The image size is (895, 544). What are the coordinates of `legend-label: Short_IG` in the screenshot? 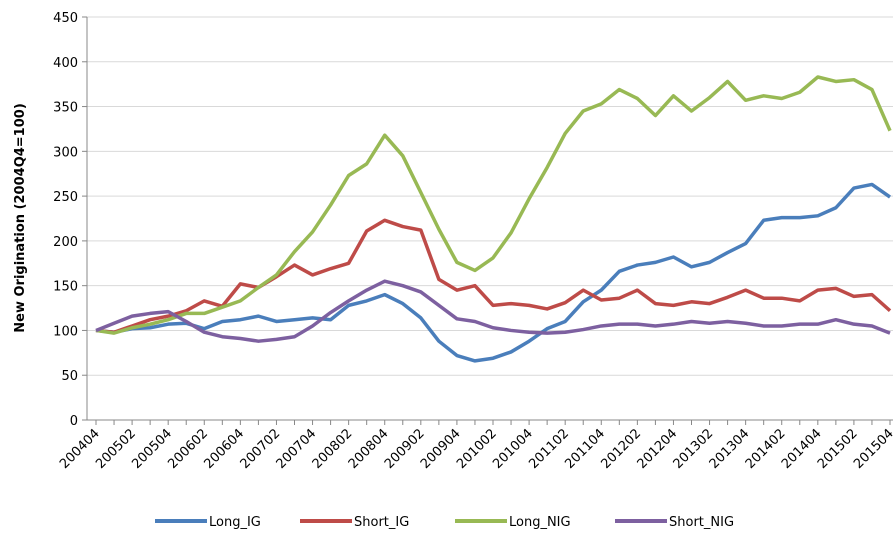 It's located at (381, 522).